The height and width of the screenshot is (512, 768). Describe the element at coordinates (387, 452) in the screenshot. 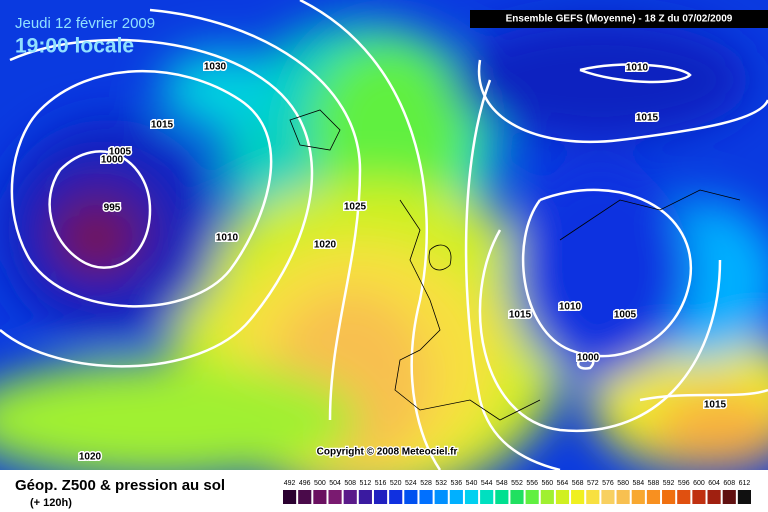

I see `copyright: Copyright © 2008 Meteociel.fr` at that location.